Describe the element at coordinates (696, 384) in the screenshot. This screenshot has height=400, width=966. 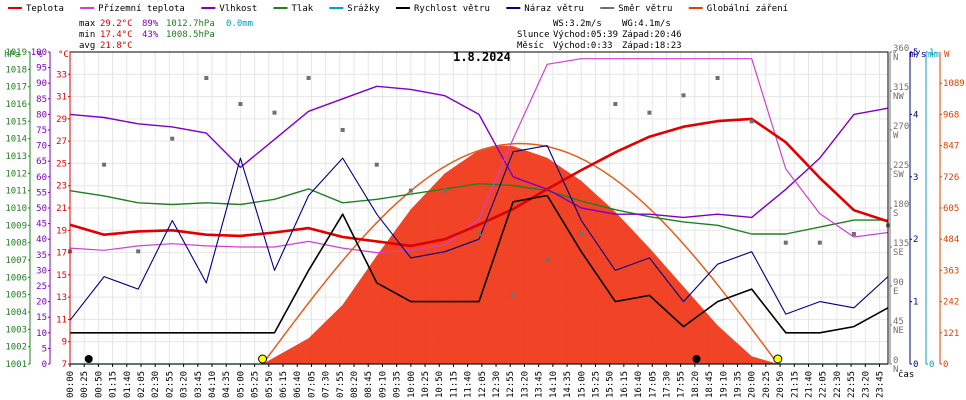
I see `x-tick-label: 18:20` at that location.